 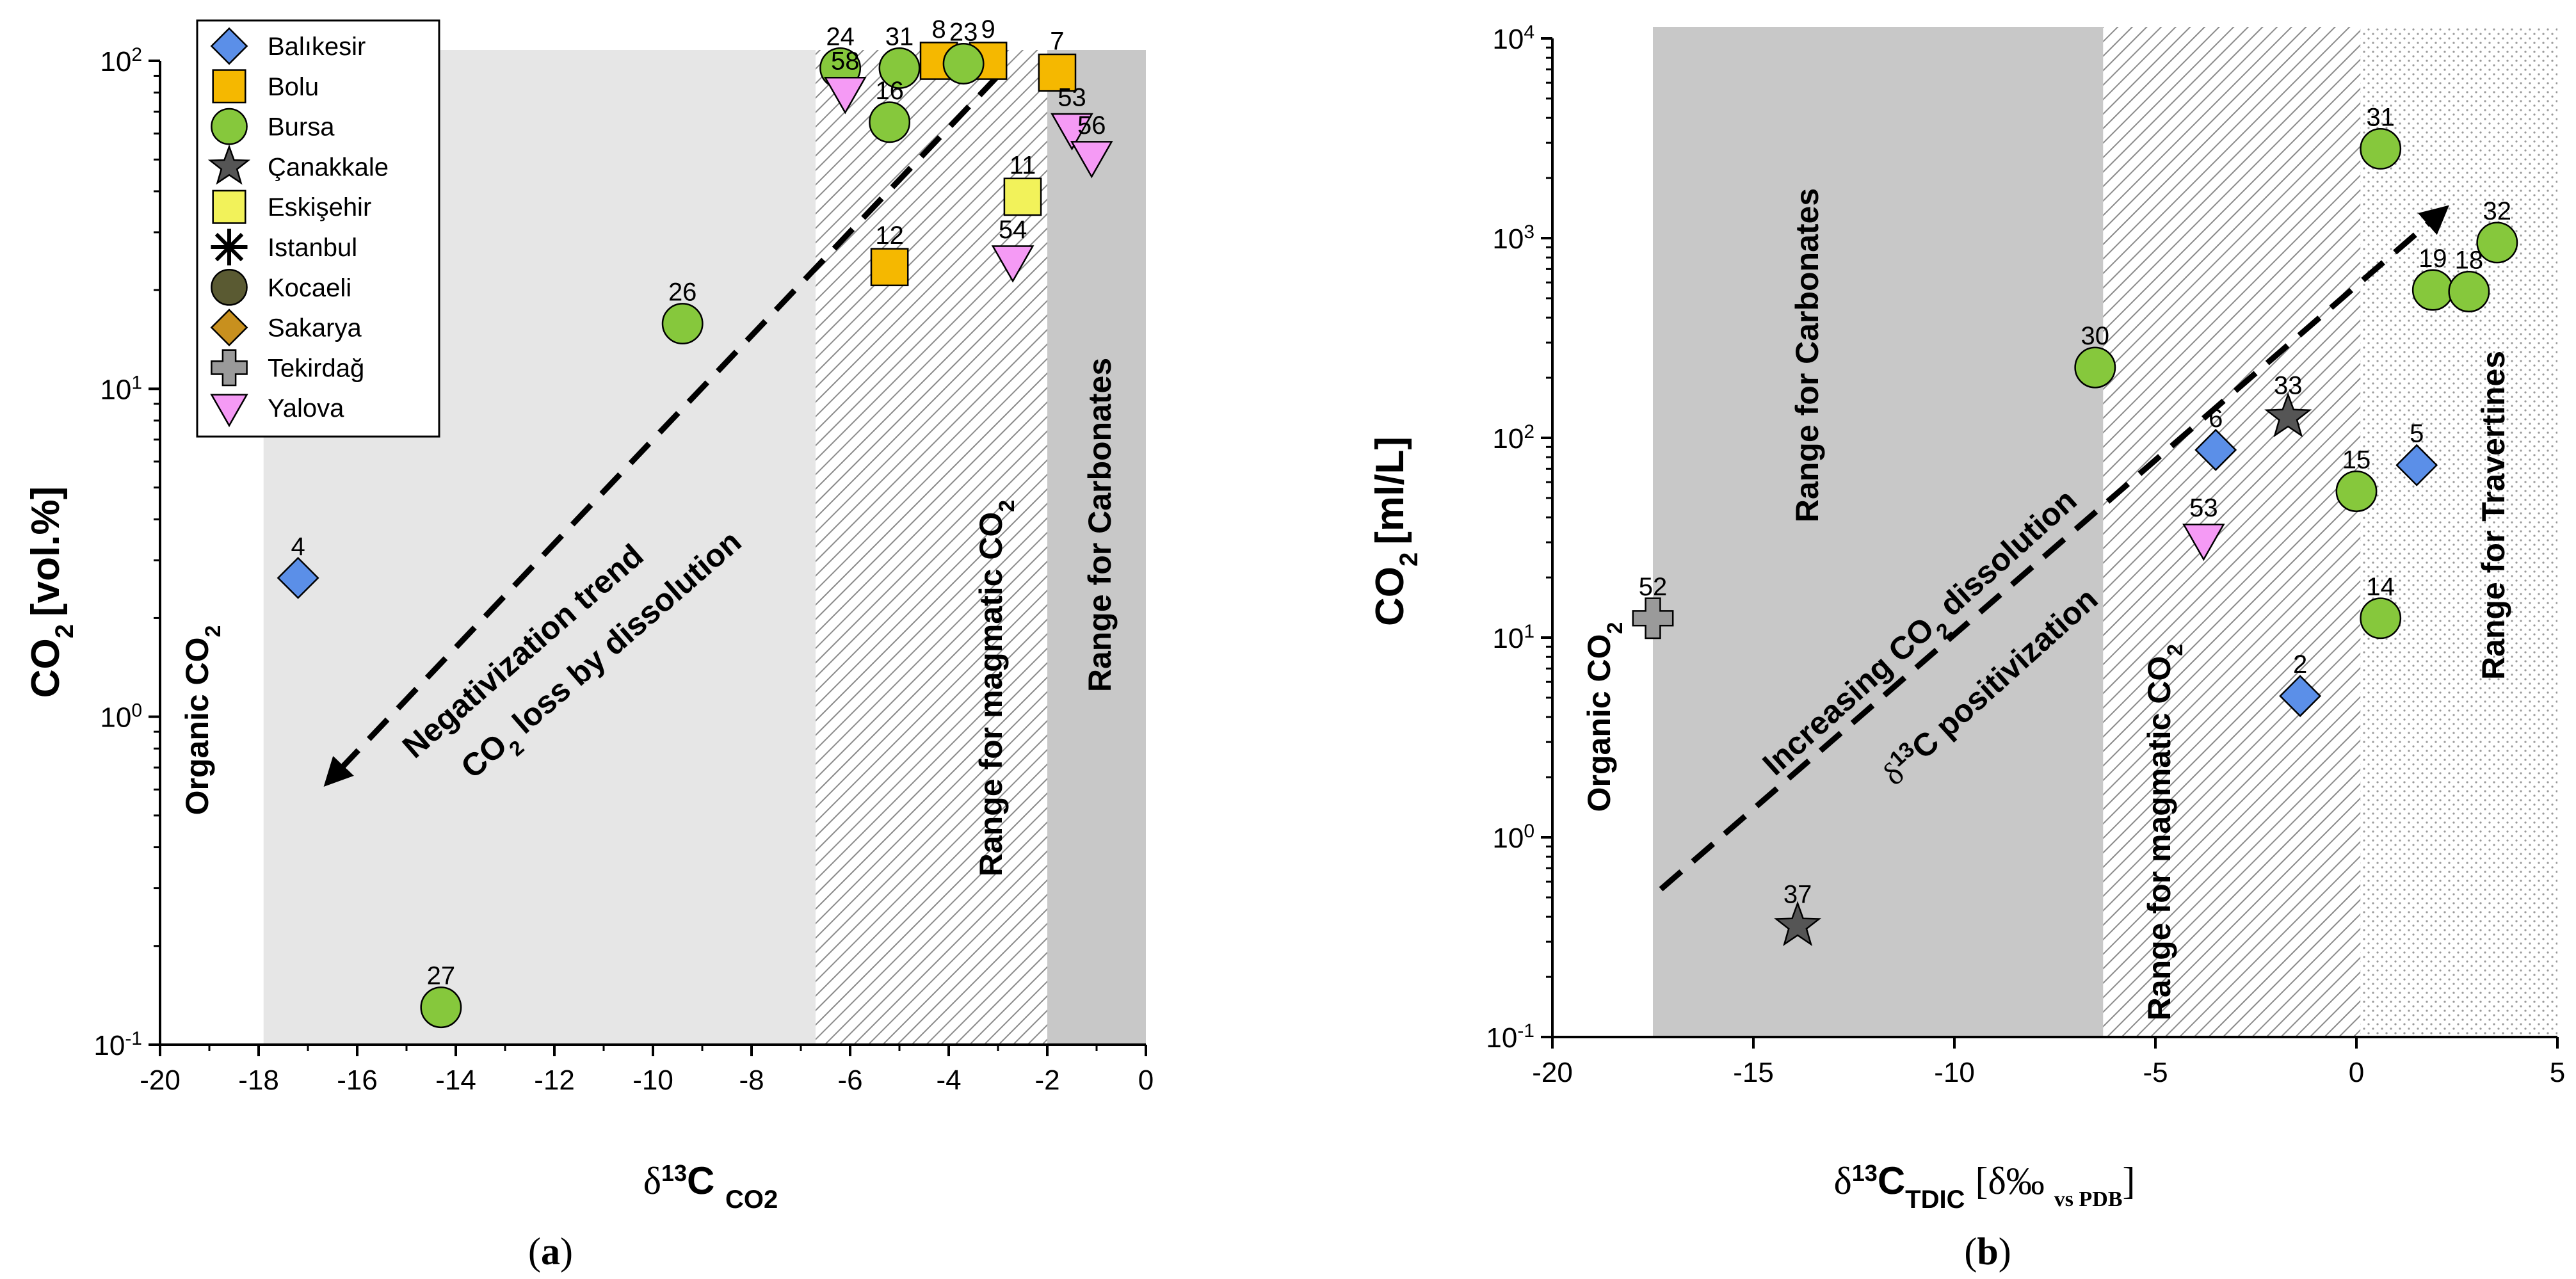 I want to click on point-label: 4, so click(x=298, y=547).